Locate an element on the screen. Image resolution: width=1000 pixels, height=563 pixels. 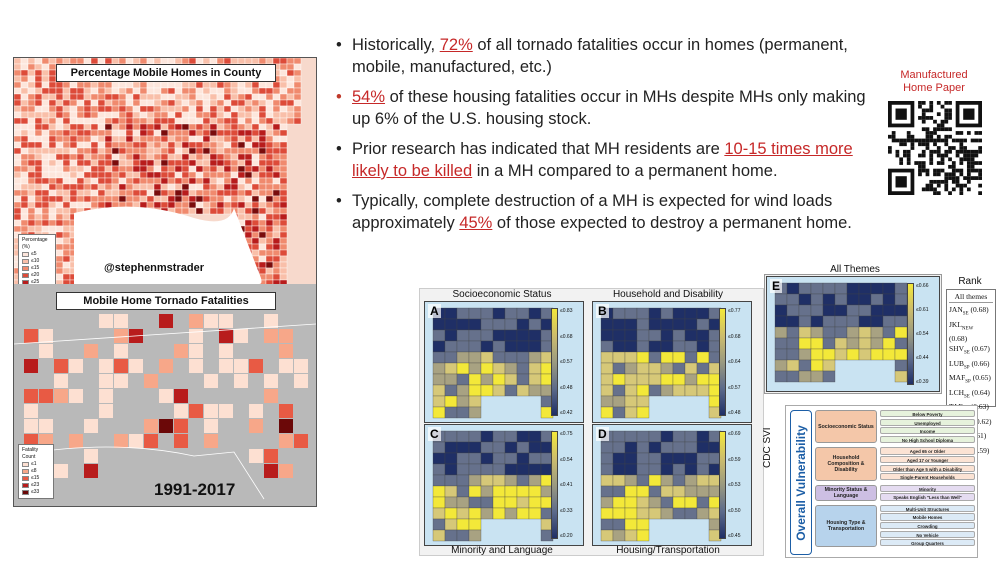
rank-value: (0.65) is located at coordinates (980, 377).